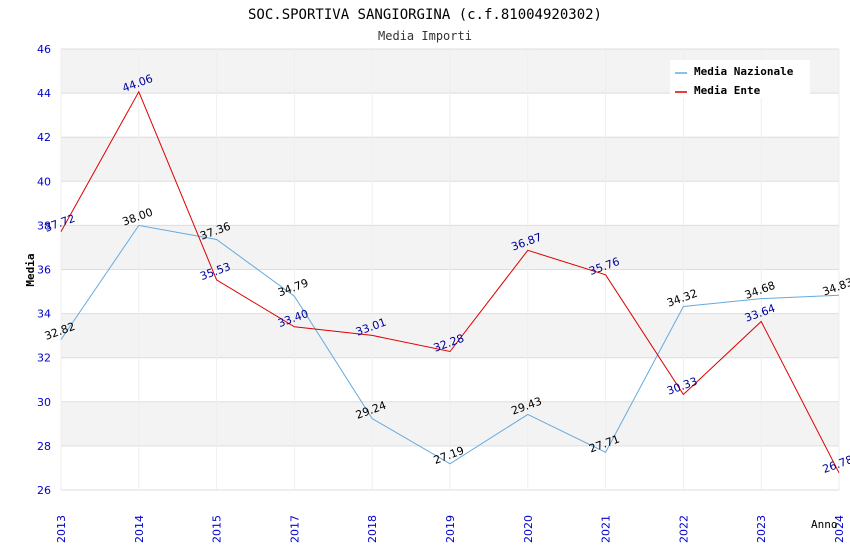 The width and height of the screenshot is (850, 550). I want to click on x-tick-label: 2019, so click(450, 529).